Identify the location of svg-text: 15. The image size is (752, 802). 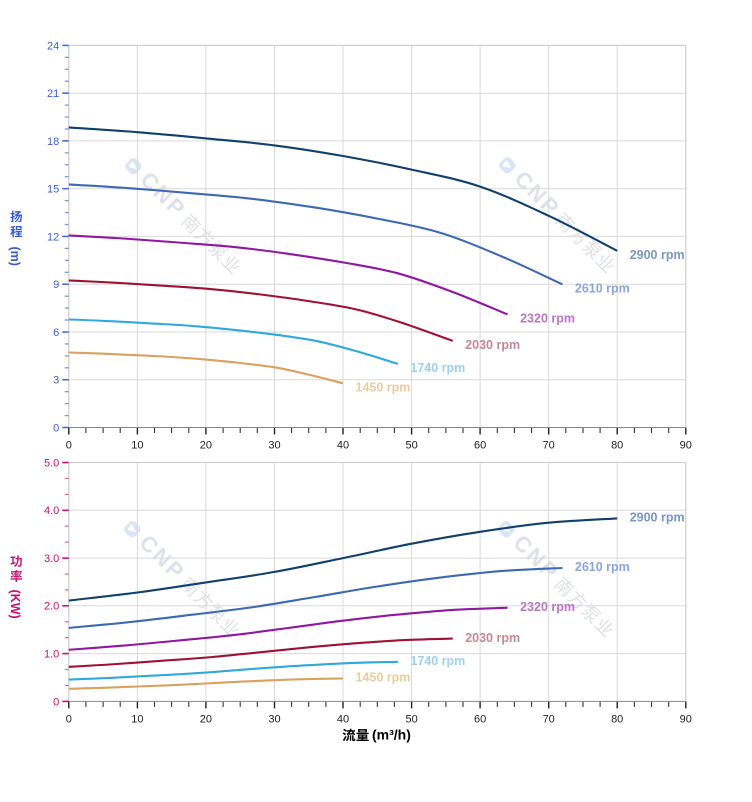
(53, 190).